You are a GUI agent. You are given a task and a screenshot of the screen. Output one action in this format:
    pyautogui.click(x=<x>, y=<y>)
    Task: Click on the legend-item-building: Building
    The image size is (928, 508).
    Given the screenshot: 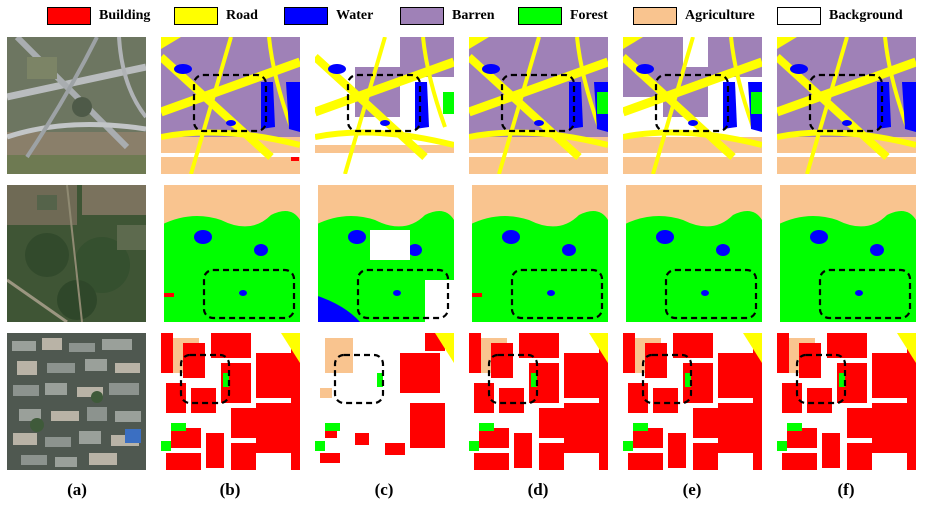 What is the action you would take?
    pyautogui.click(x=98, y=16)
    